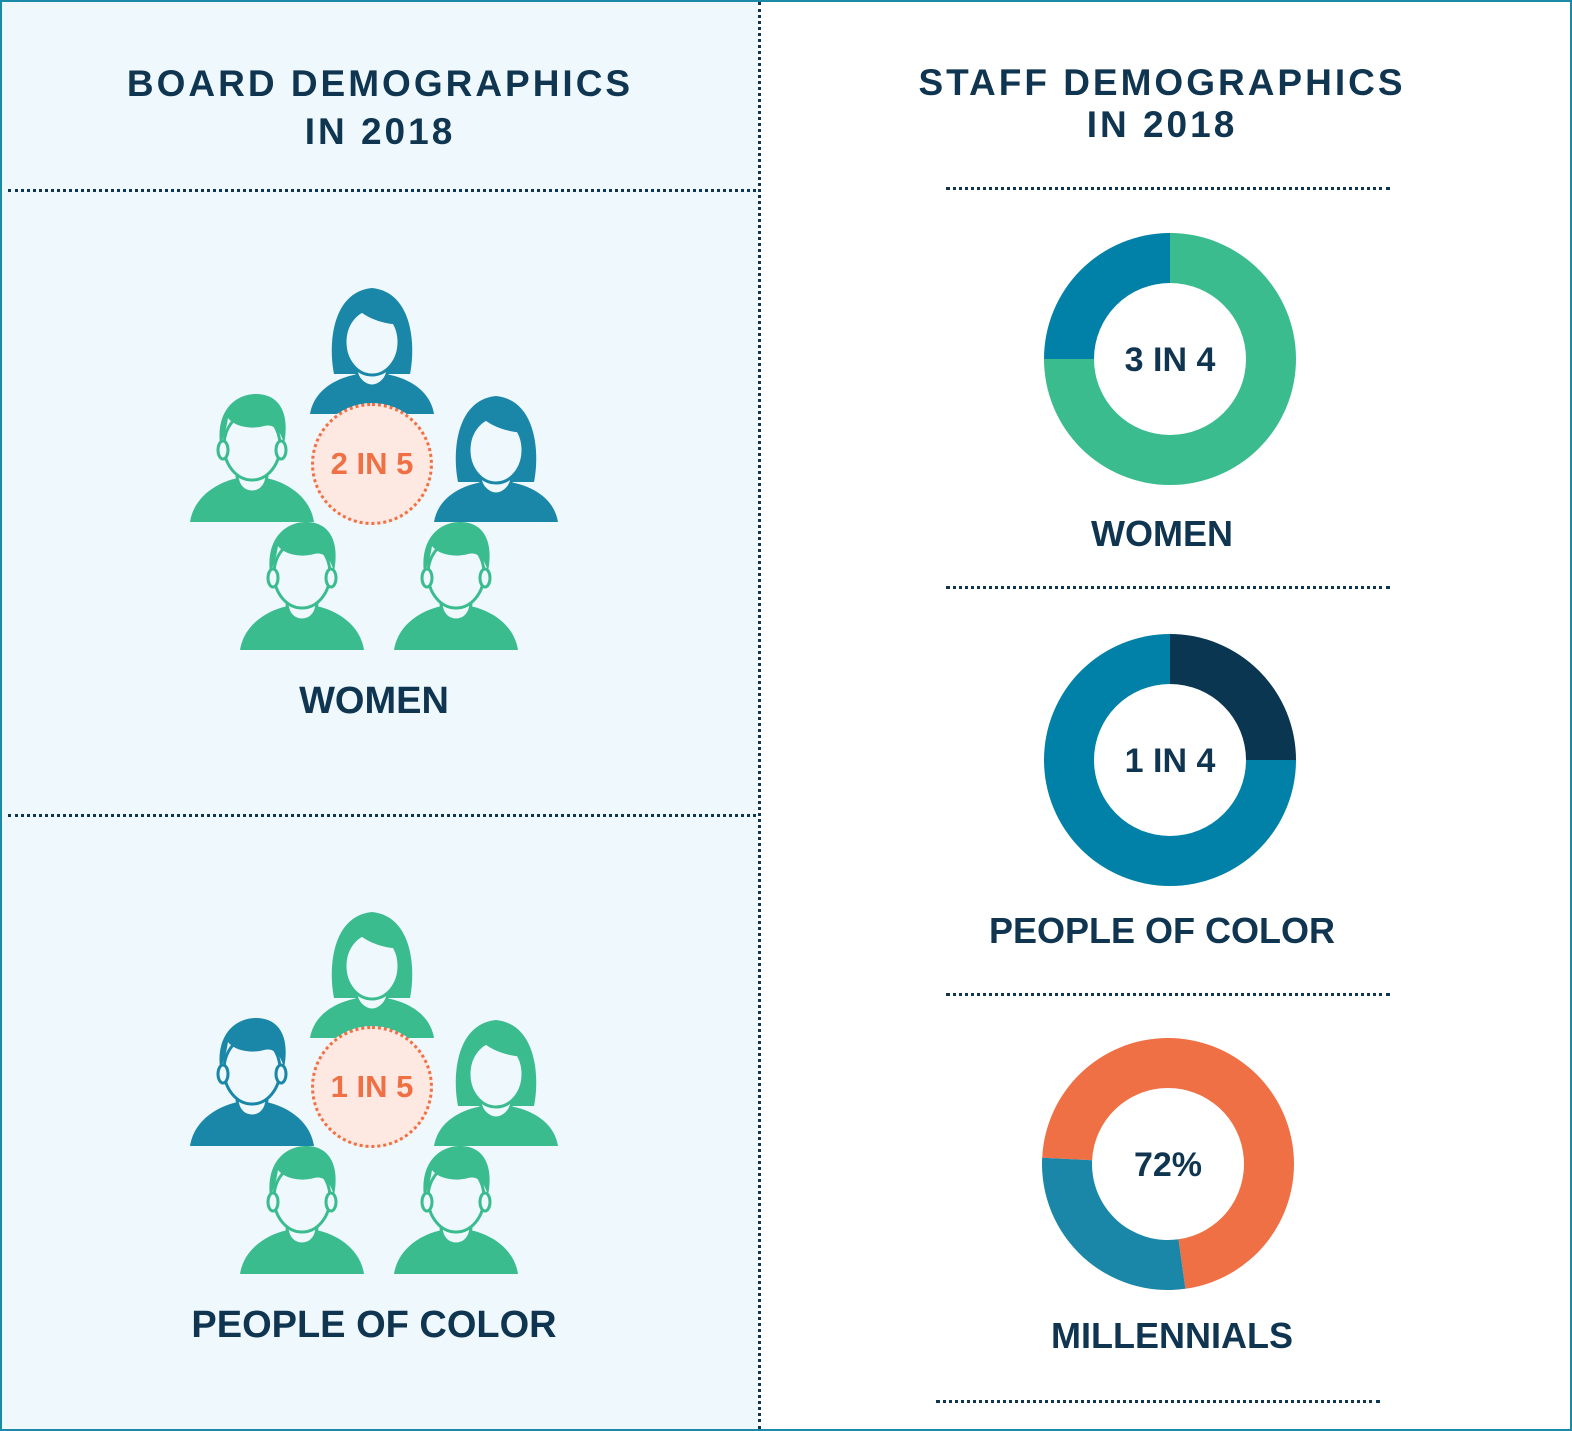 The width and height of the screenshot is (1572, 1431). I want to click on donut-center-label: 72%, so click(1168, 1165).